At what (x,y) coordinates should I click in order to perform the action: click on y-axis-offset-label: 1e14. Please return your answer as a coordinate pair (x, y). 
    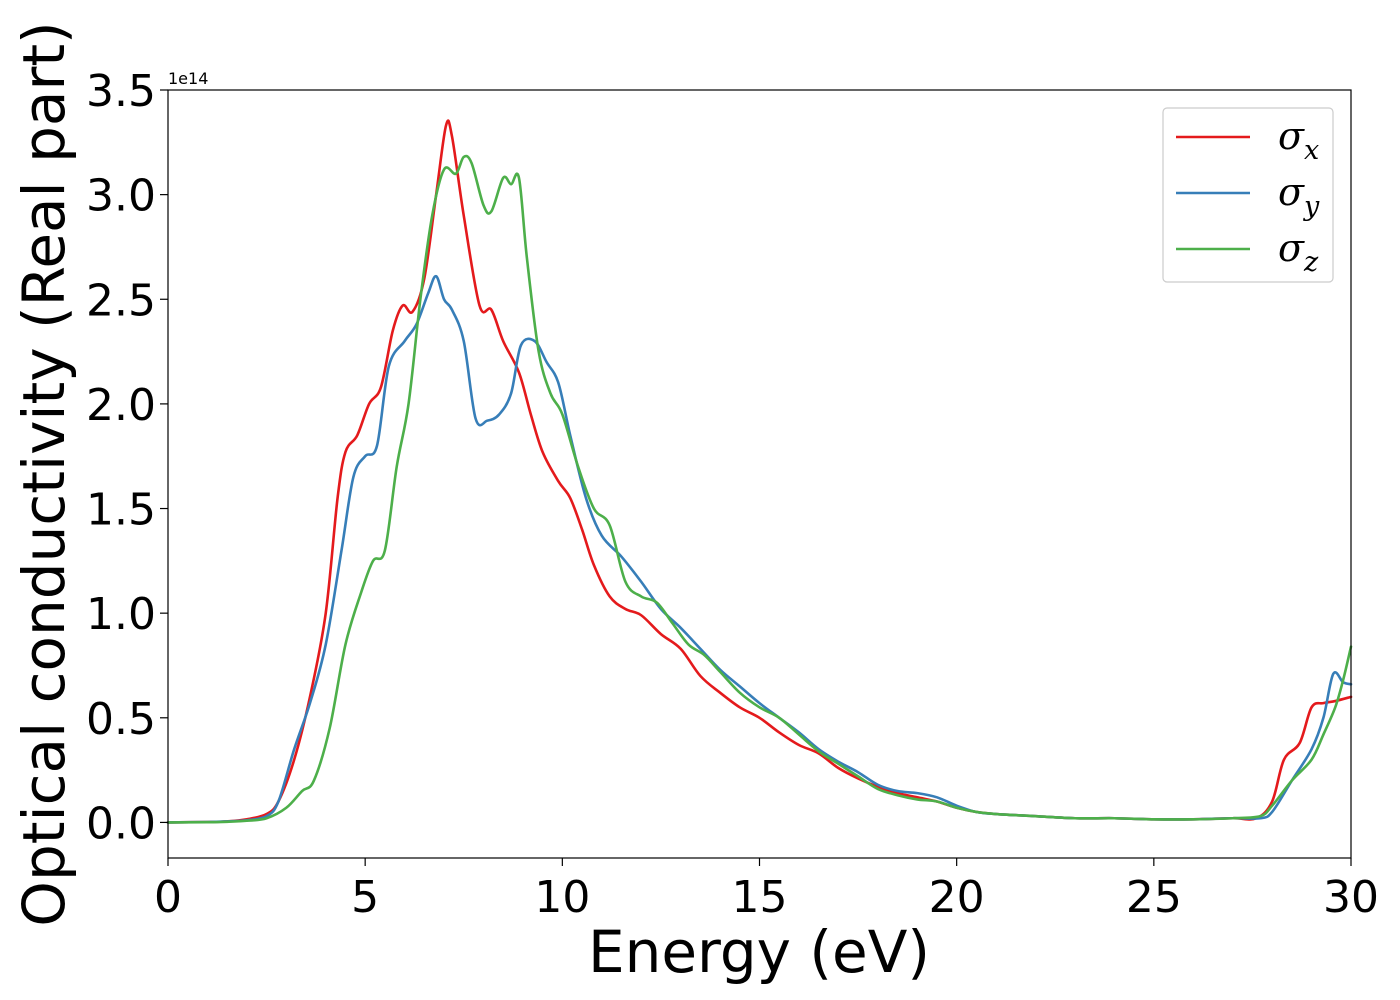
    Looking at the image, I should click on (188, 78).